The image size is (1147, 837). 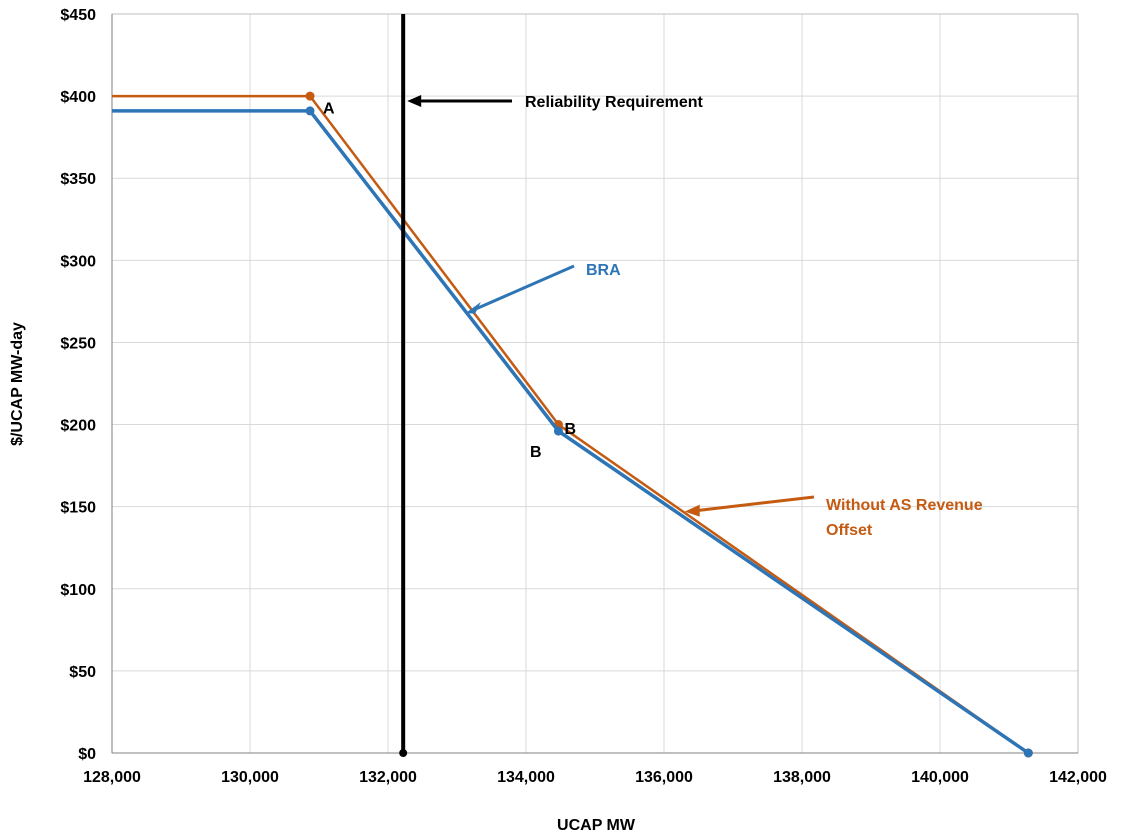 I want to click on y-tick-label: $200, so click(x=78, y=426).